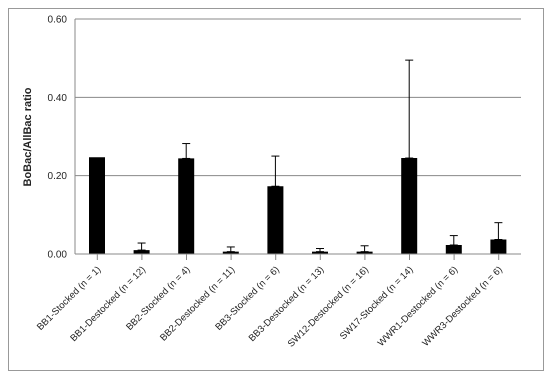 The image size is (550, 377). What do you see at coordinates (58, 176) in the screenshot?
I see `y-tick-label: 0.20` at bounding box center [58, 176].